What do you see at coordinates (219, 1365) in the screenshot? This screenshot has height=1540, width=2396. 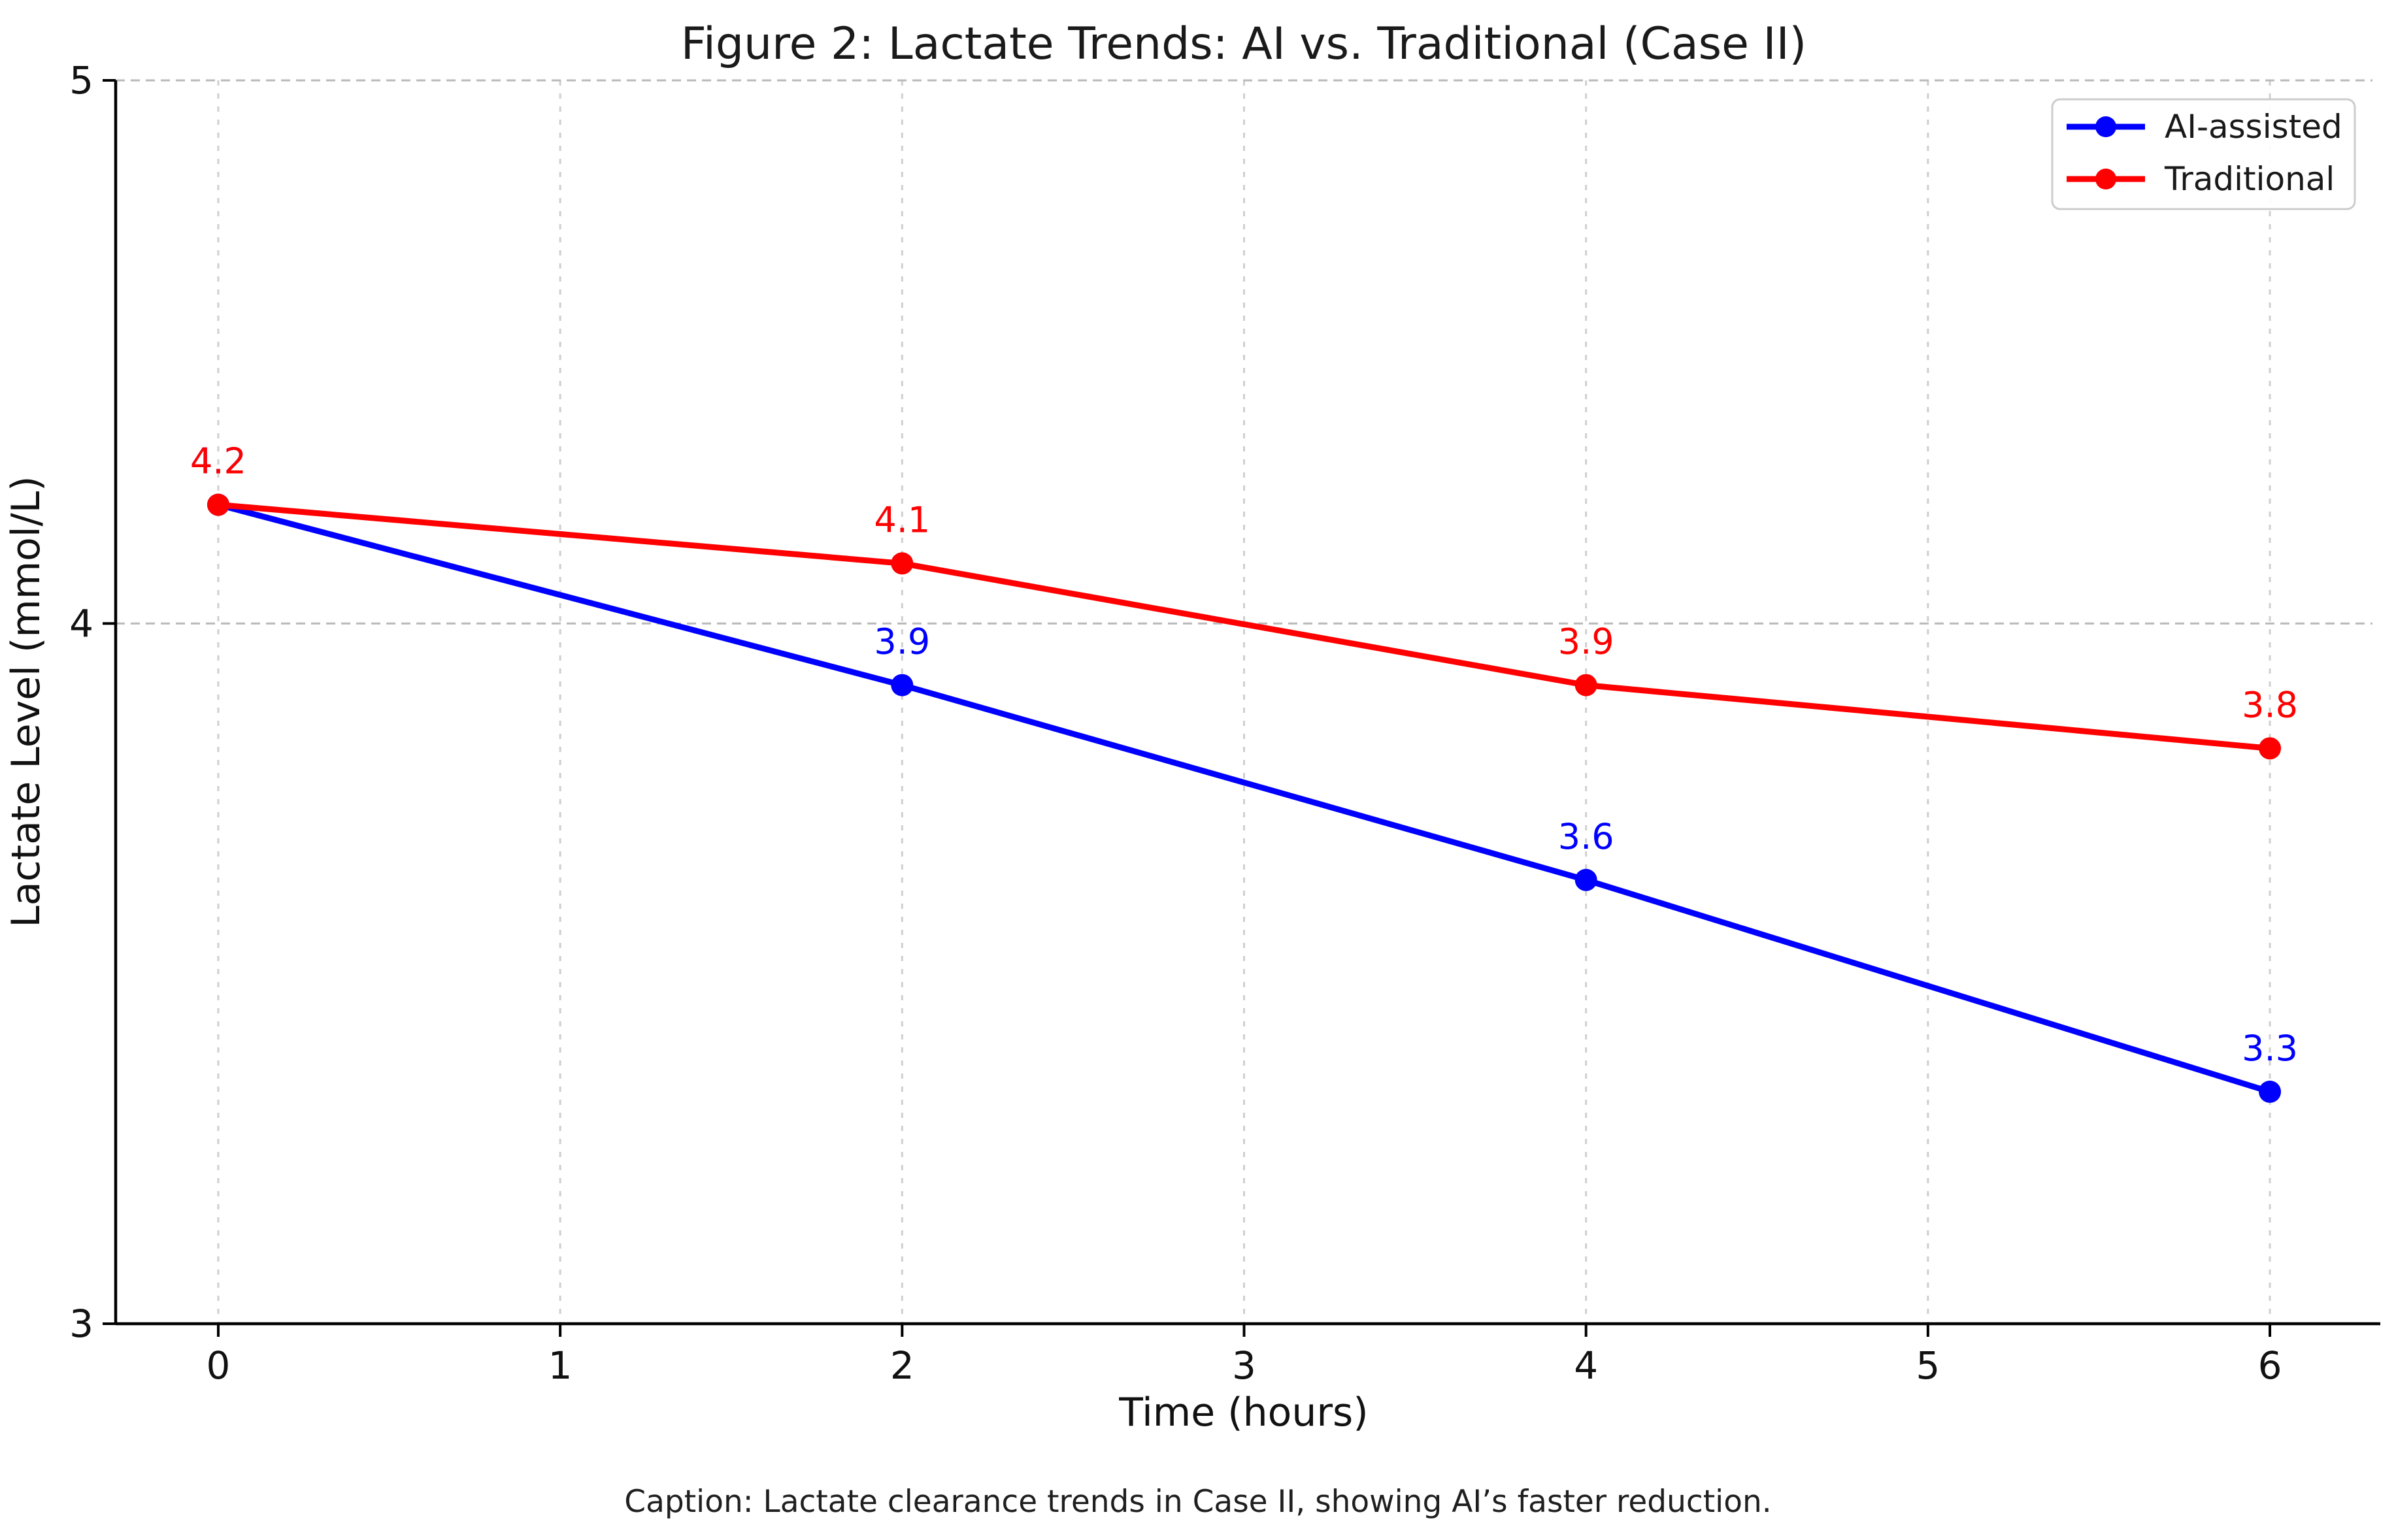 I see `x-tick-label-0: 0` at bounding box center [219, 1365].